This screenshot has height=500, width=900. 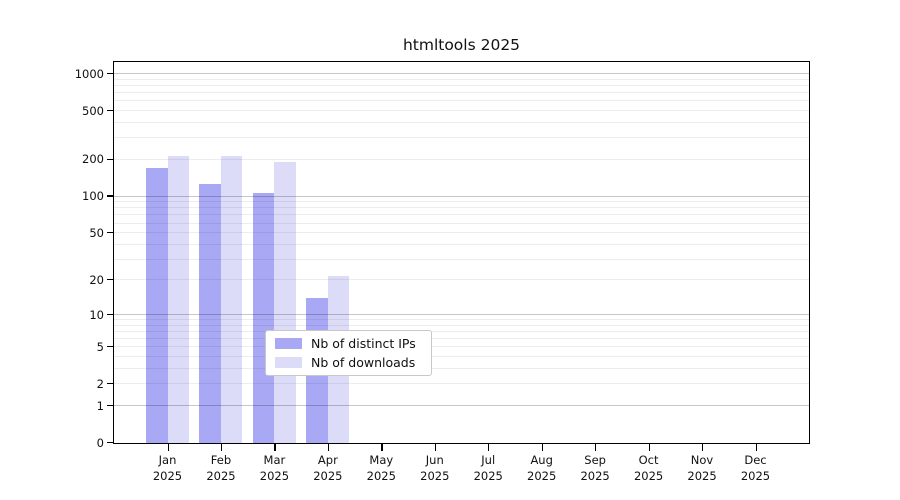 I want to click on y-tick-label: 5, so click(x=100, y=346).